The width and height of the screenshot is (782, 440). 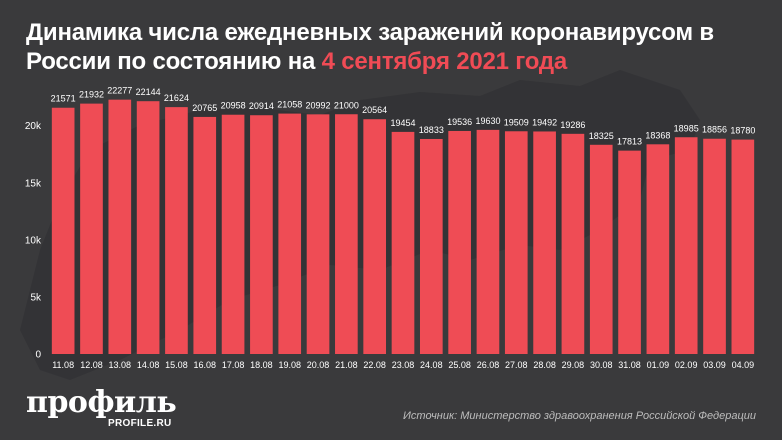 I want to click on x-tick-label: 26.08, so click(x=488, y=365).